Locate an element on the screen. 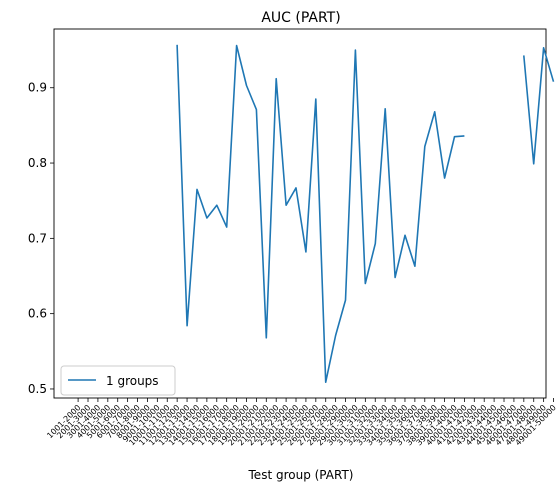 The image size is (560, 492). y-axis: 0.5 0.6 0.7 0.8 0.9 is located at coordinates (41, 238).